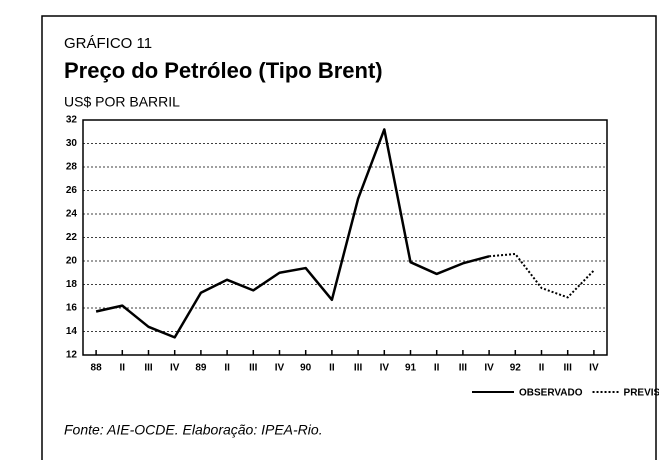 Image resolution: width=659 pixels, height=460 pixels. Describe the element at coordinates (72, 261) in the screenshot. I see `y-tick-label: 20` at that location.